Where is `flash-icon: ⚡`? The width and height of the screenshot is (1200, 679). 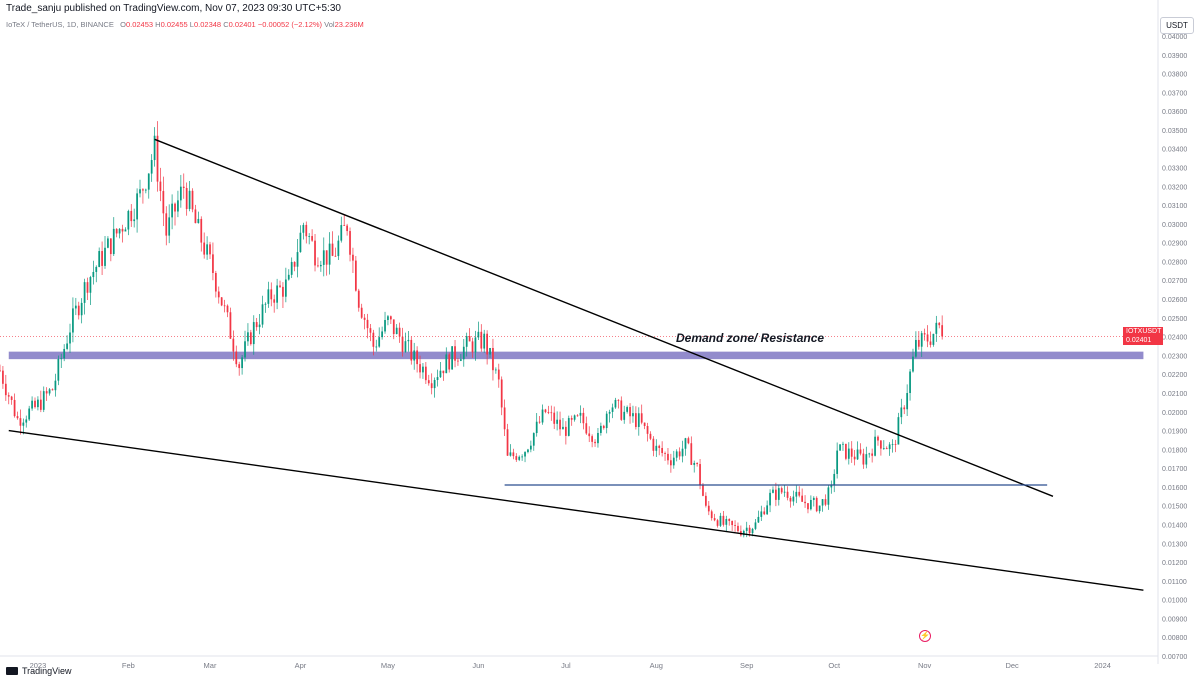 flash-icon: ⚡ is located at coordinates (925, 636).